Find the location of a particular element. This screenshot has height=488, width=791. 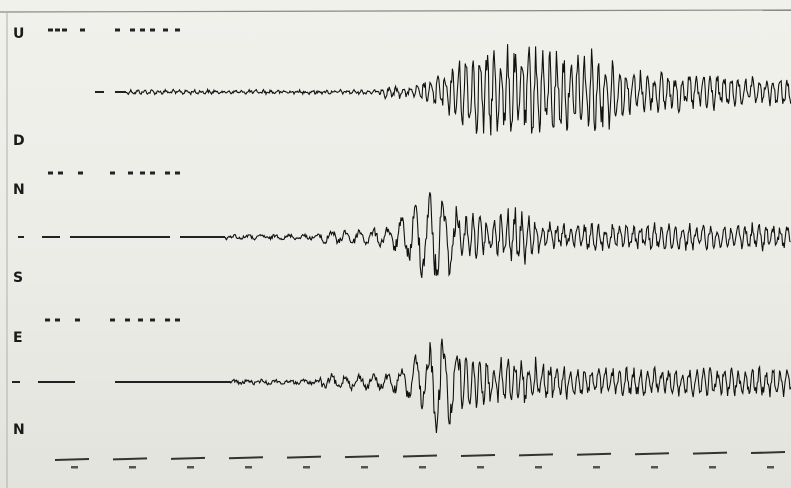

label-up: U is located at coordinates (19, 34).